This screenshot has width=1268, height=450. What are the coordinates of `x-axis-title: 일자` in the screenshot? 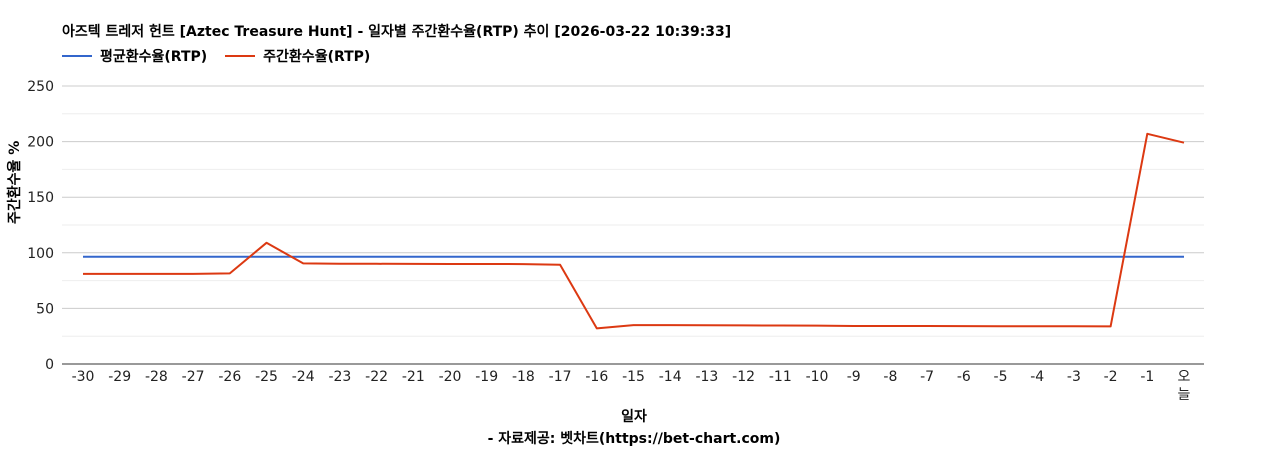 It's located at (634, 417).